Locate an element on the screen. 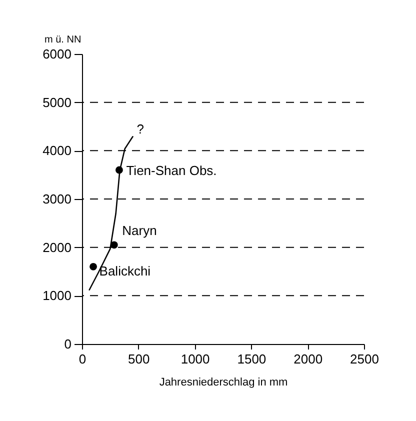 Image resolution: width=416 pixels, height=421 pixels. x-tick-label: 2000 is located at coordinates (308, 359).